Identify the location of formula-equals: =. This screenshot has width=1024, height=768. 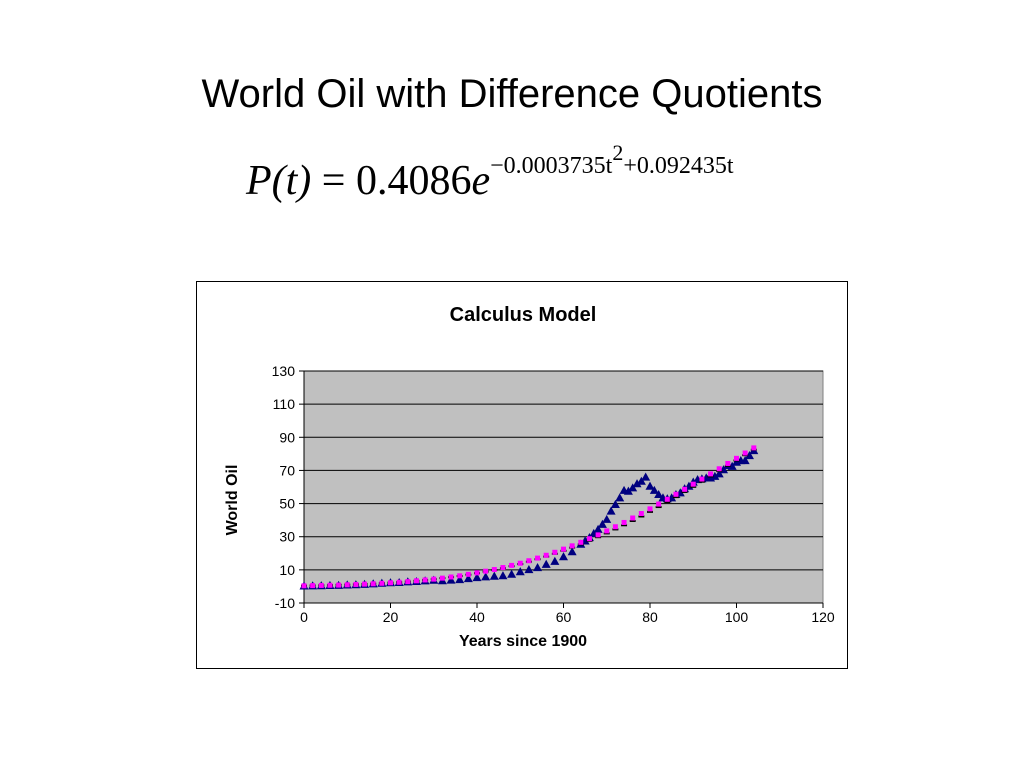
(333, 181).